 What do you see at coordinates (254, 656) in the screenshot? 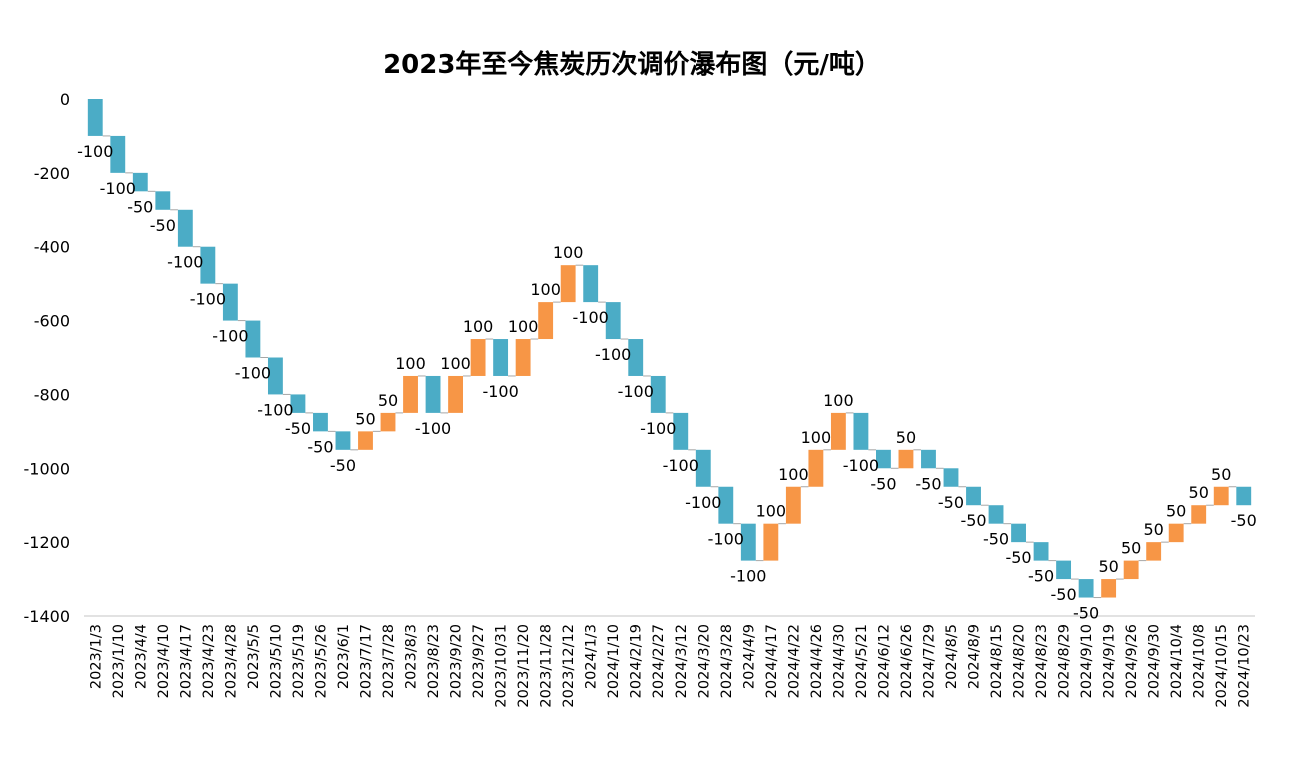
I see `x-tick-label: 2023/5/5` at bounding box center [254, 656].